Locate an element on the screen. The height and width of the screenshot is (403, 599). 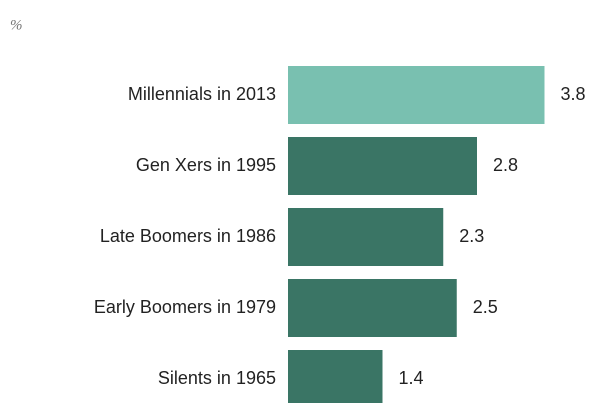
category-label: Millennials in 2013 is located at coordinates (202, 94).